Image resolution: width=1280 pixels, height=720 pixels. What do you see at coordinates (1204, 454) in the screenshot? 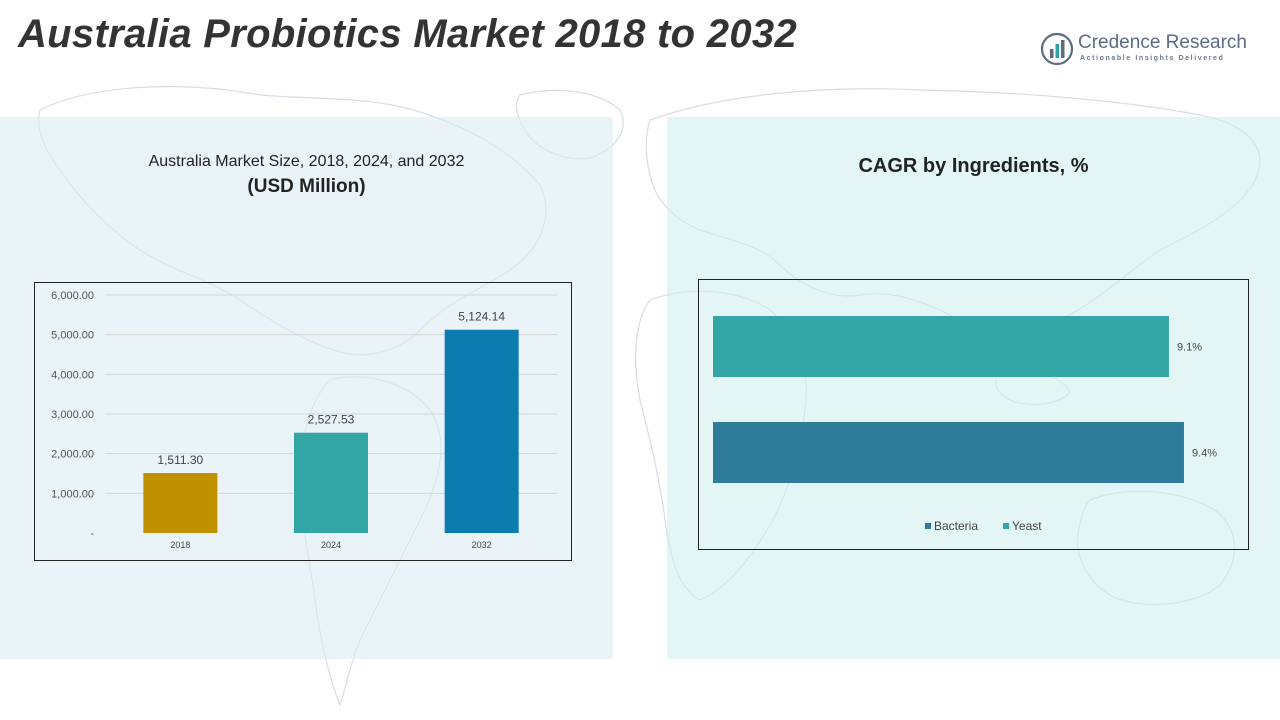
I see `data-label-bacteria: 9.4%` at bounding box center [1204, 454].